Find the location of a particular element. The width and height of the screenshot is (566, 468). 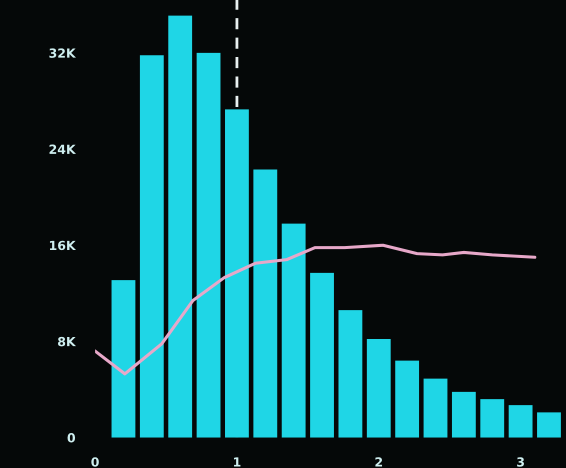

y-tick-label: 8K is located at coordinates (67, 341).